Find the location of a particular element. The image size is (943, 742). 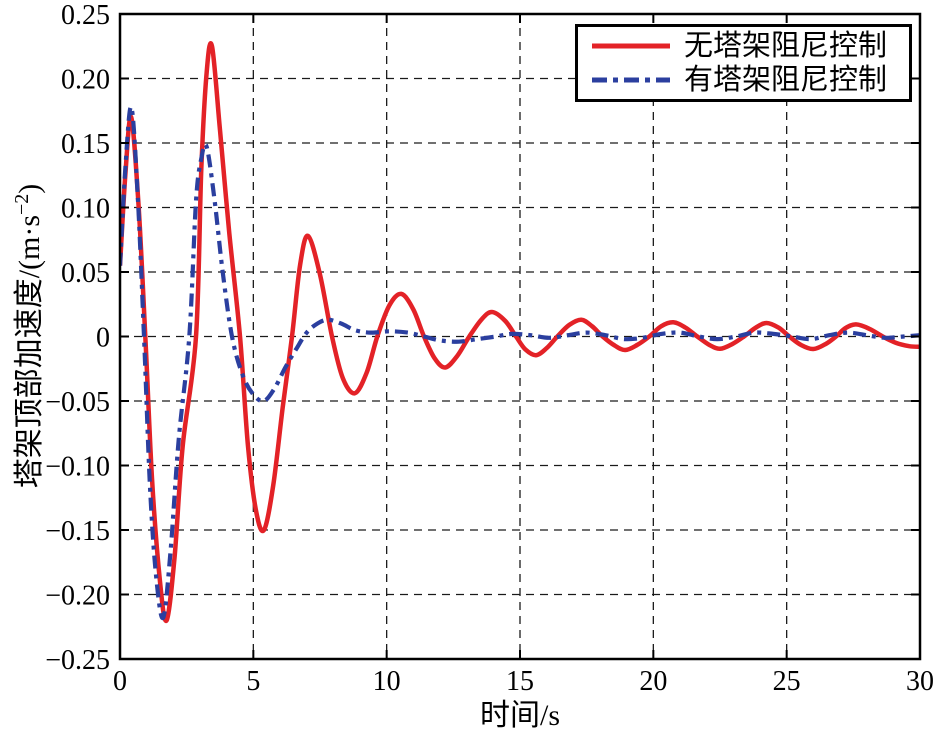

legend-item-no-damping: 无塔架阻尼控制 is located at coordinates (746, 46).